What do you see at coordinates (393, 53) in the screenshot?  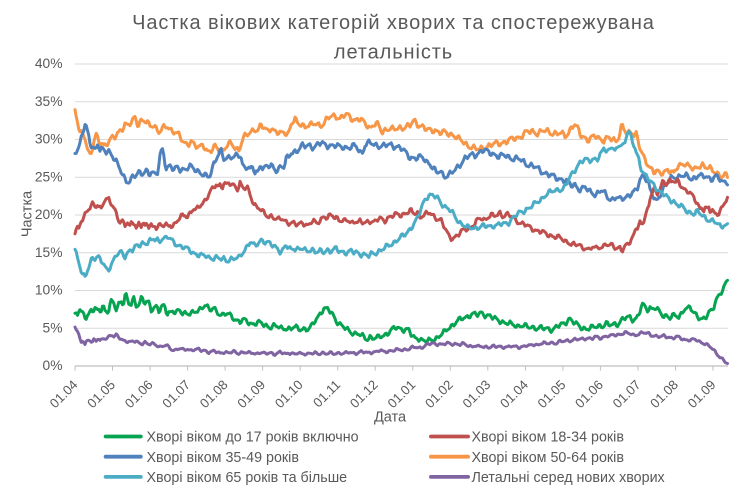 I see `svg-text: летальність` at bounding box center [393, 53].